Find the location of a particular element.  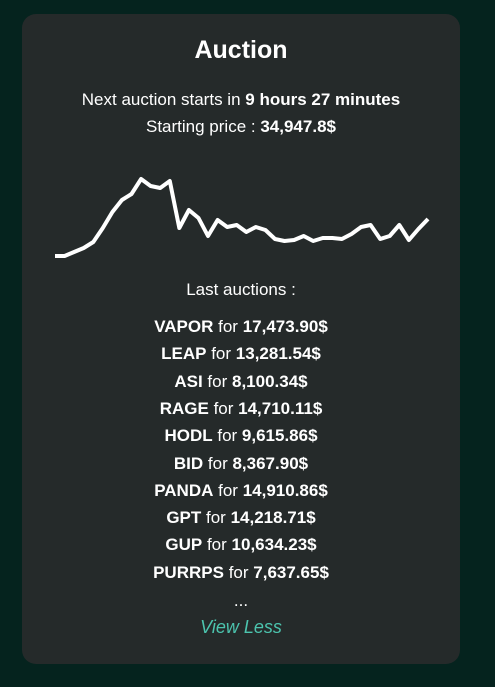

auction-item: HODL for 9,615.86$ is located at coordinates (241, 436).